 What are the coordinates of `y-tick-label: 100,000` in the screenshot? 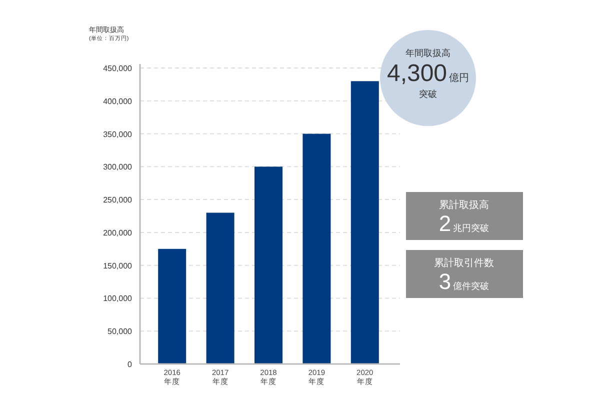 It's located at (118, 299).